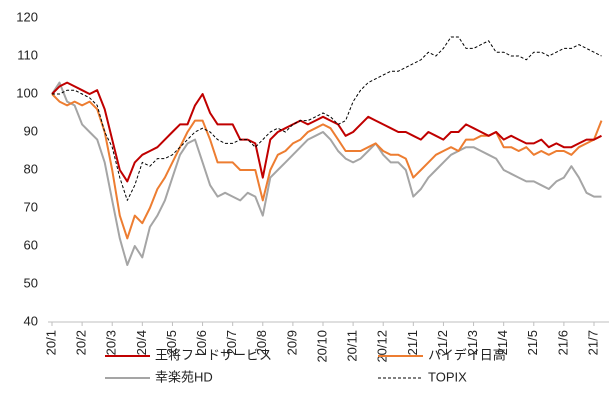 This screenshot has width=611, height=419. Describe the element at coordinates (81, 342) in the screenshot. I see `x-tick-label: 20/2` at that location.